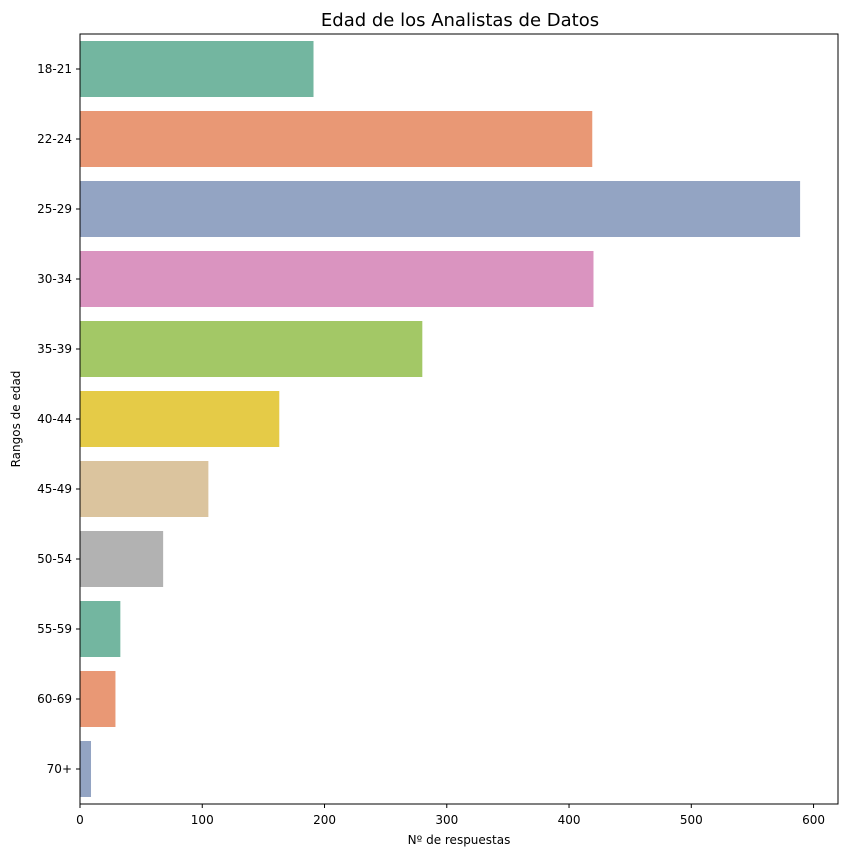  I want to click on y-tick-label: 60-69, so click(54, 699).